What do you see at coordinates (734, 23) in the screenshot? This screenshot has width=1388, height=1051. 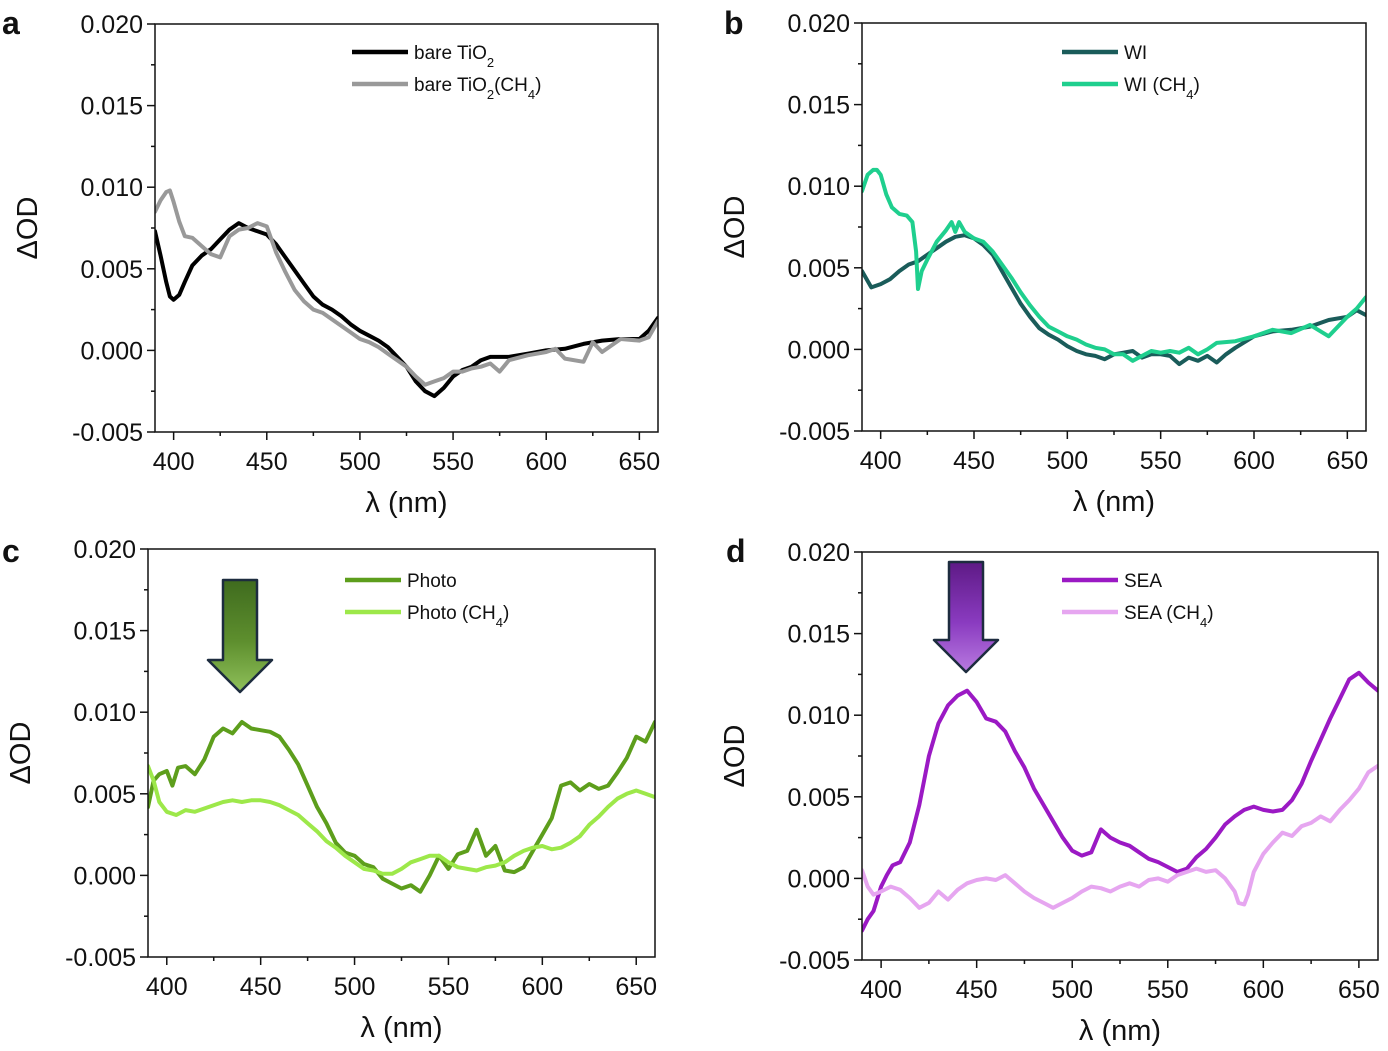 I see `panel-letter: b` at bounding box center [734, 23].